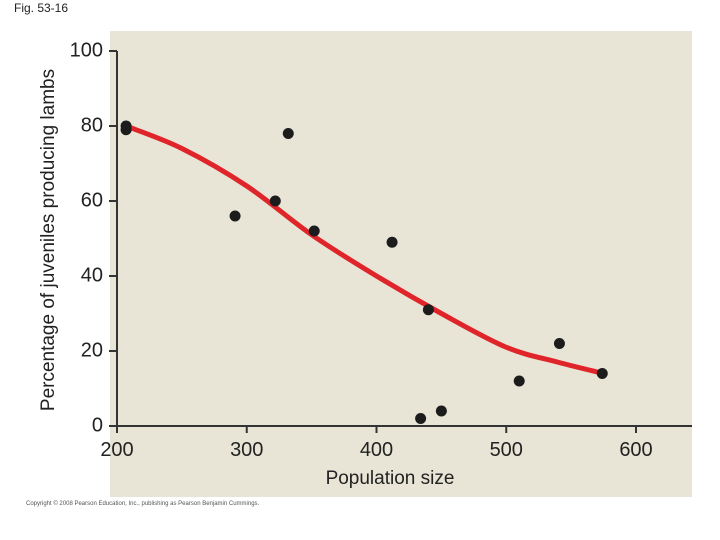  I want to click on y-tick-label: 0, so click(97, 425).